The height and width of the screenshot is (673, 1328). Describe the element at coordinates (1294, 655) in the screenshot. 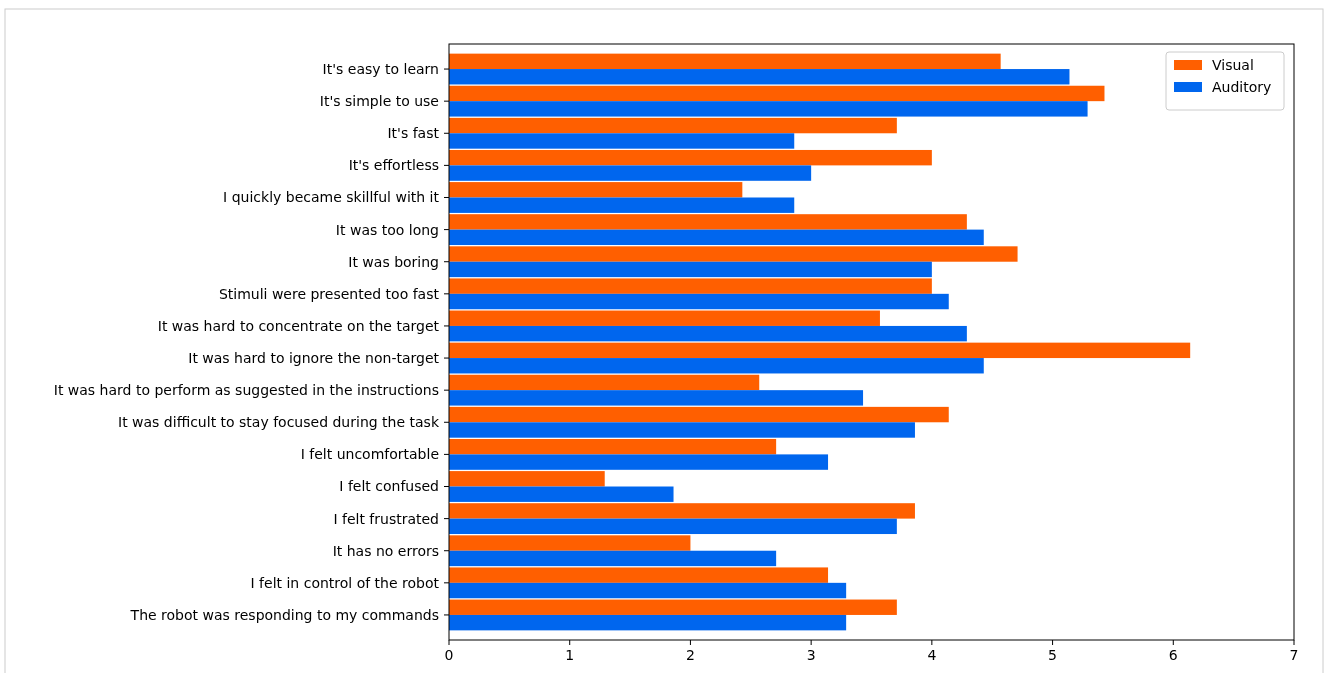

I see `x-tick-label: 7` at that location.